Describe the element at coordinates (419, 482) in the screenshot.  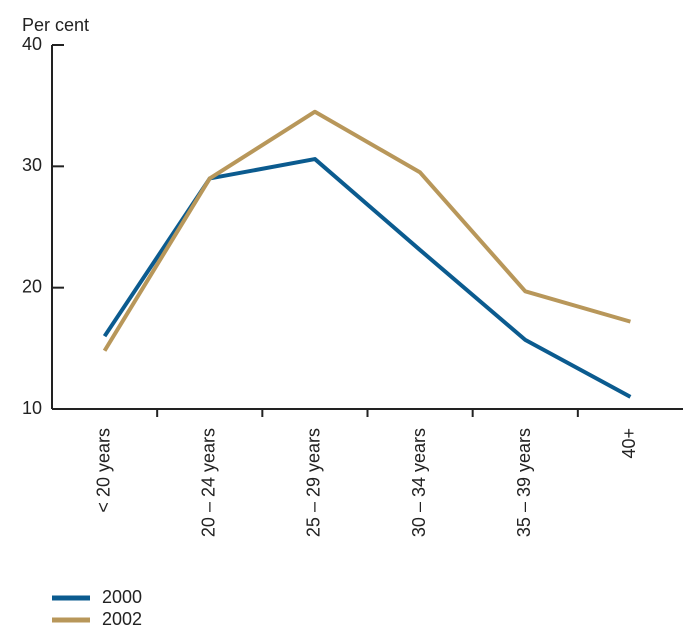
I see `x-tick-label: 30 – 34 years` at that location.